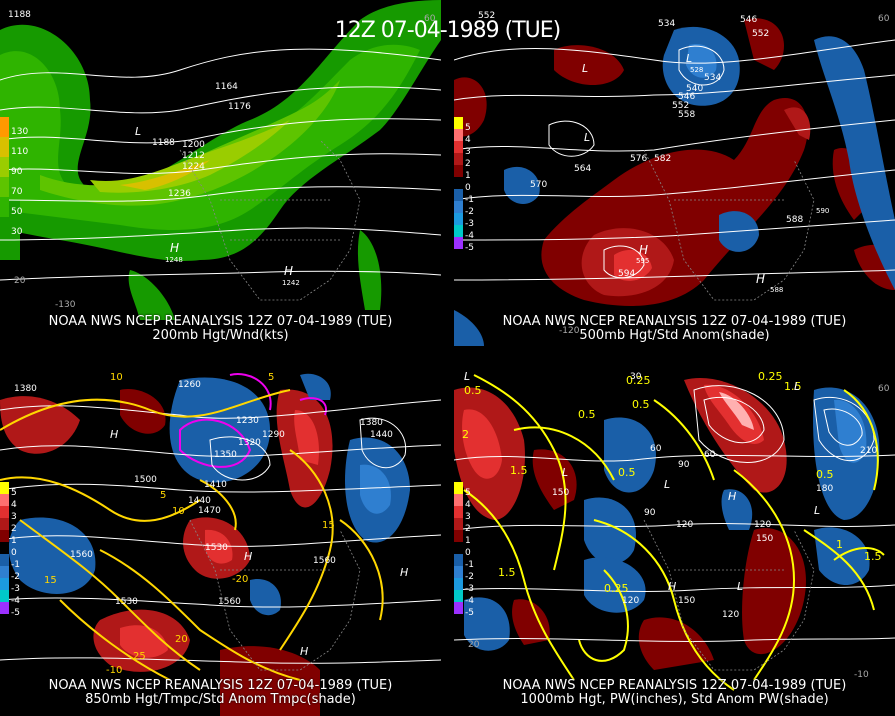 This screenshot has height=716, width=895. I want to click on contour-label: 30, so click(636, 377).